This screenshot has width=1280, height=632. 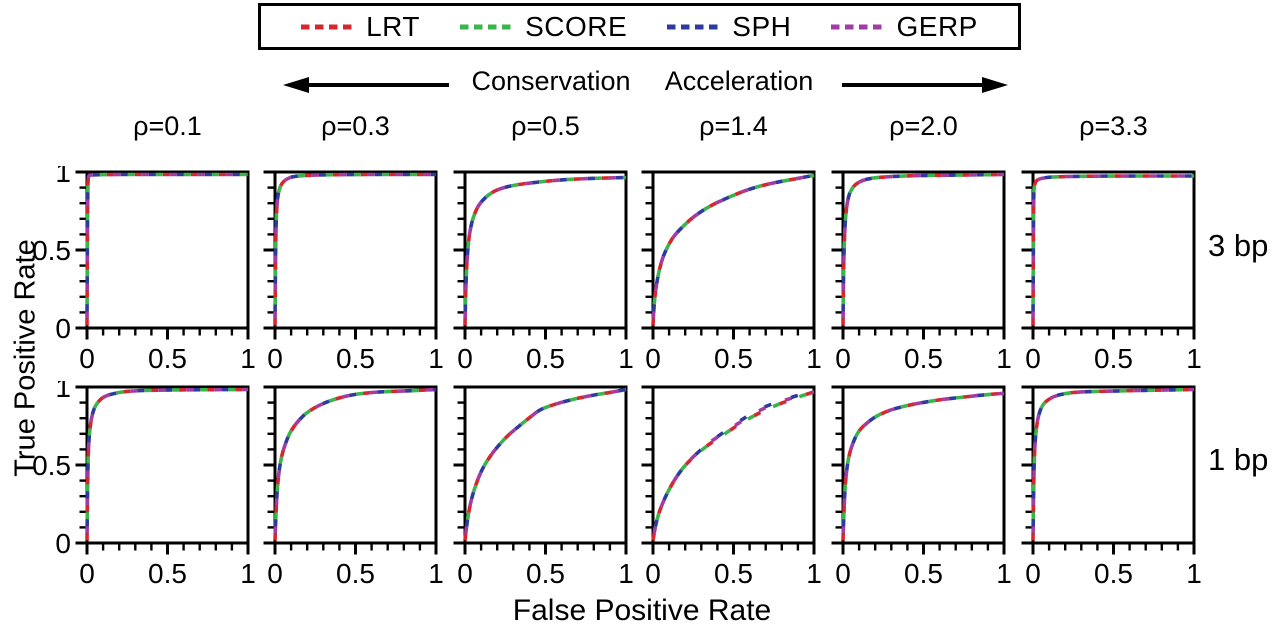 What do you see at coordinates (1113, 126) in the screenshot?
I see `column-header-6: ρ=3.3` at bounding box center [1113, 126].